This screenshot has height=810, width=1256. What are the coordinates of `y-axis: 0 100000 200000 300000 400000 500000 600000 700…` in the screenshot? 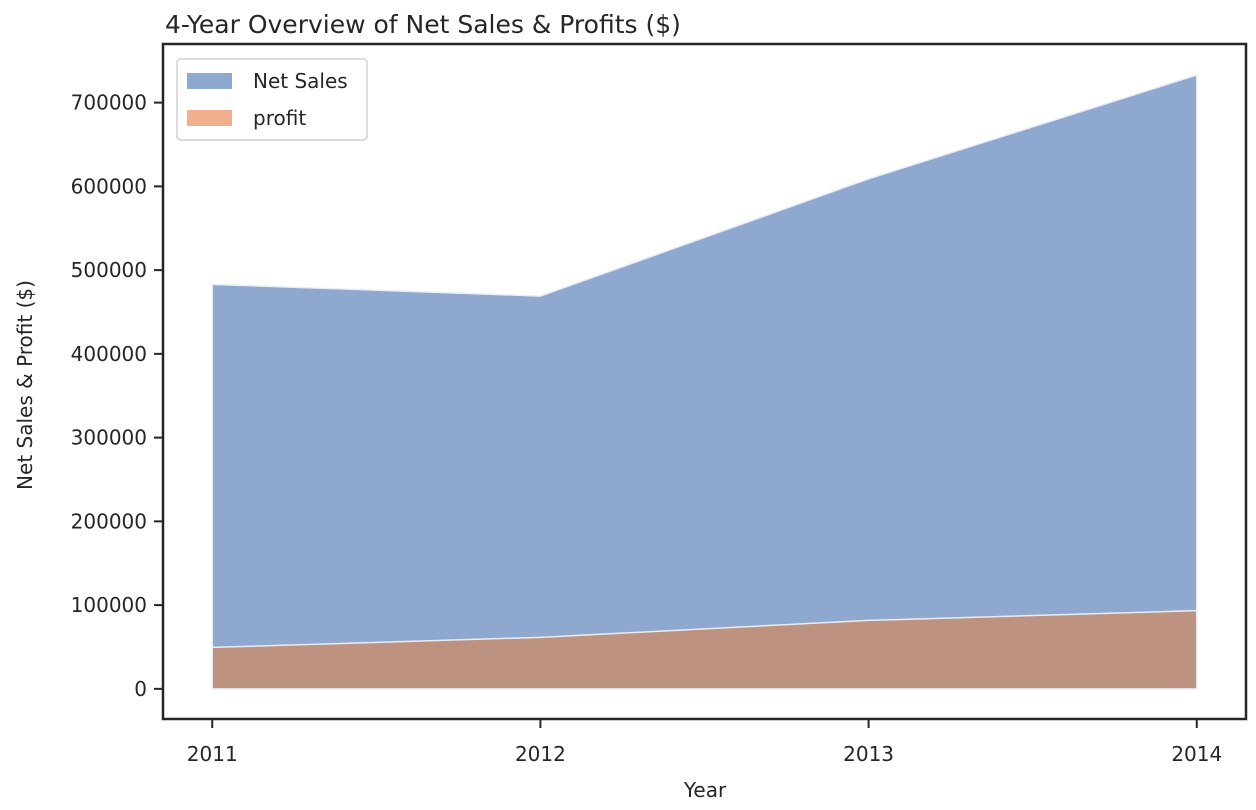 It's located at (117, 396).